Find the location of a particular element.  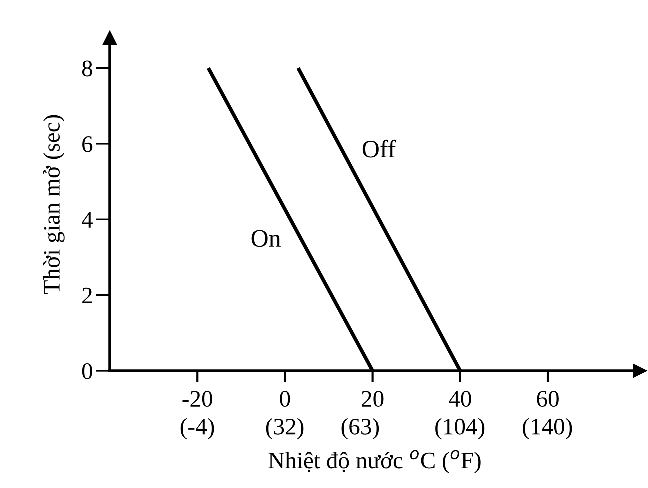

x-tick-label: 40 is located at coordinates (460, 399).